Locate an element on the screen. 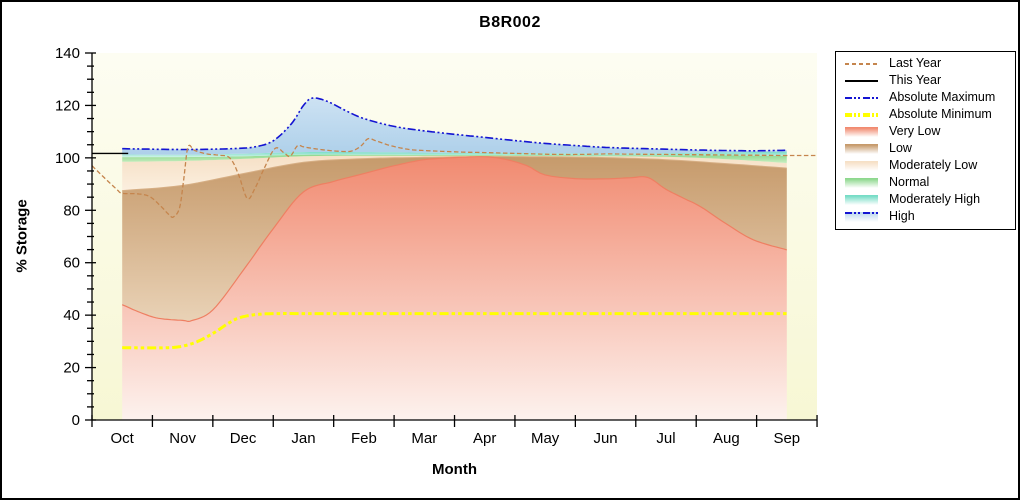 The image size is (1020, 500). x-tick-label: Aug is located at coordinates (726, 438).